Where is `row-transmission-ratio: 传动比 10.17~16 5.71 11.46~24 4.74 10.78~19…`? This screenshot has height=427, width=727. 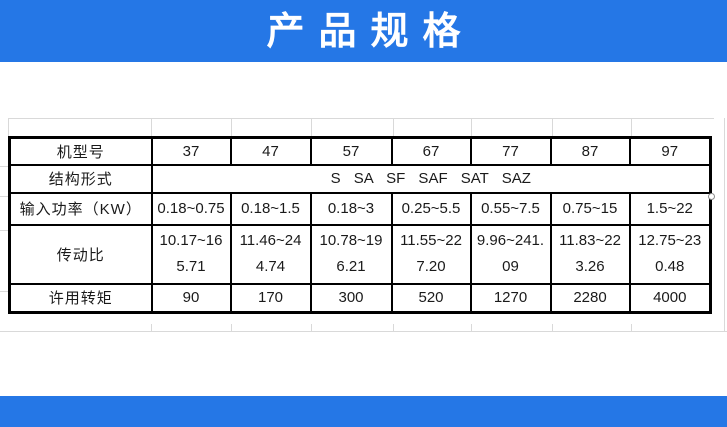 row-transmission-ratio: 传动比 10.17~16 5.71 11.46~24 4.74 10.78~19… is located at coordinates (360, 254).